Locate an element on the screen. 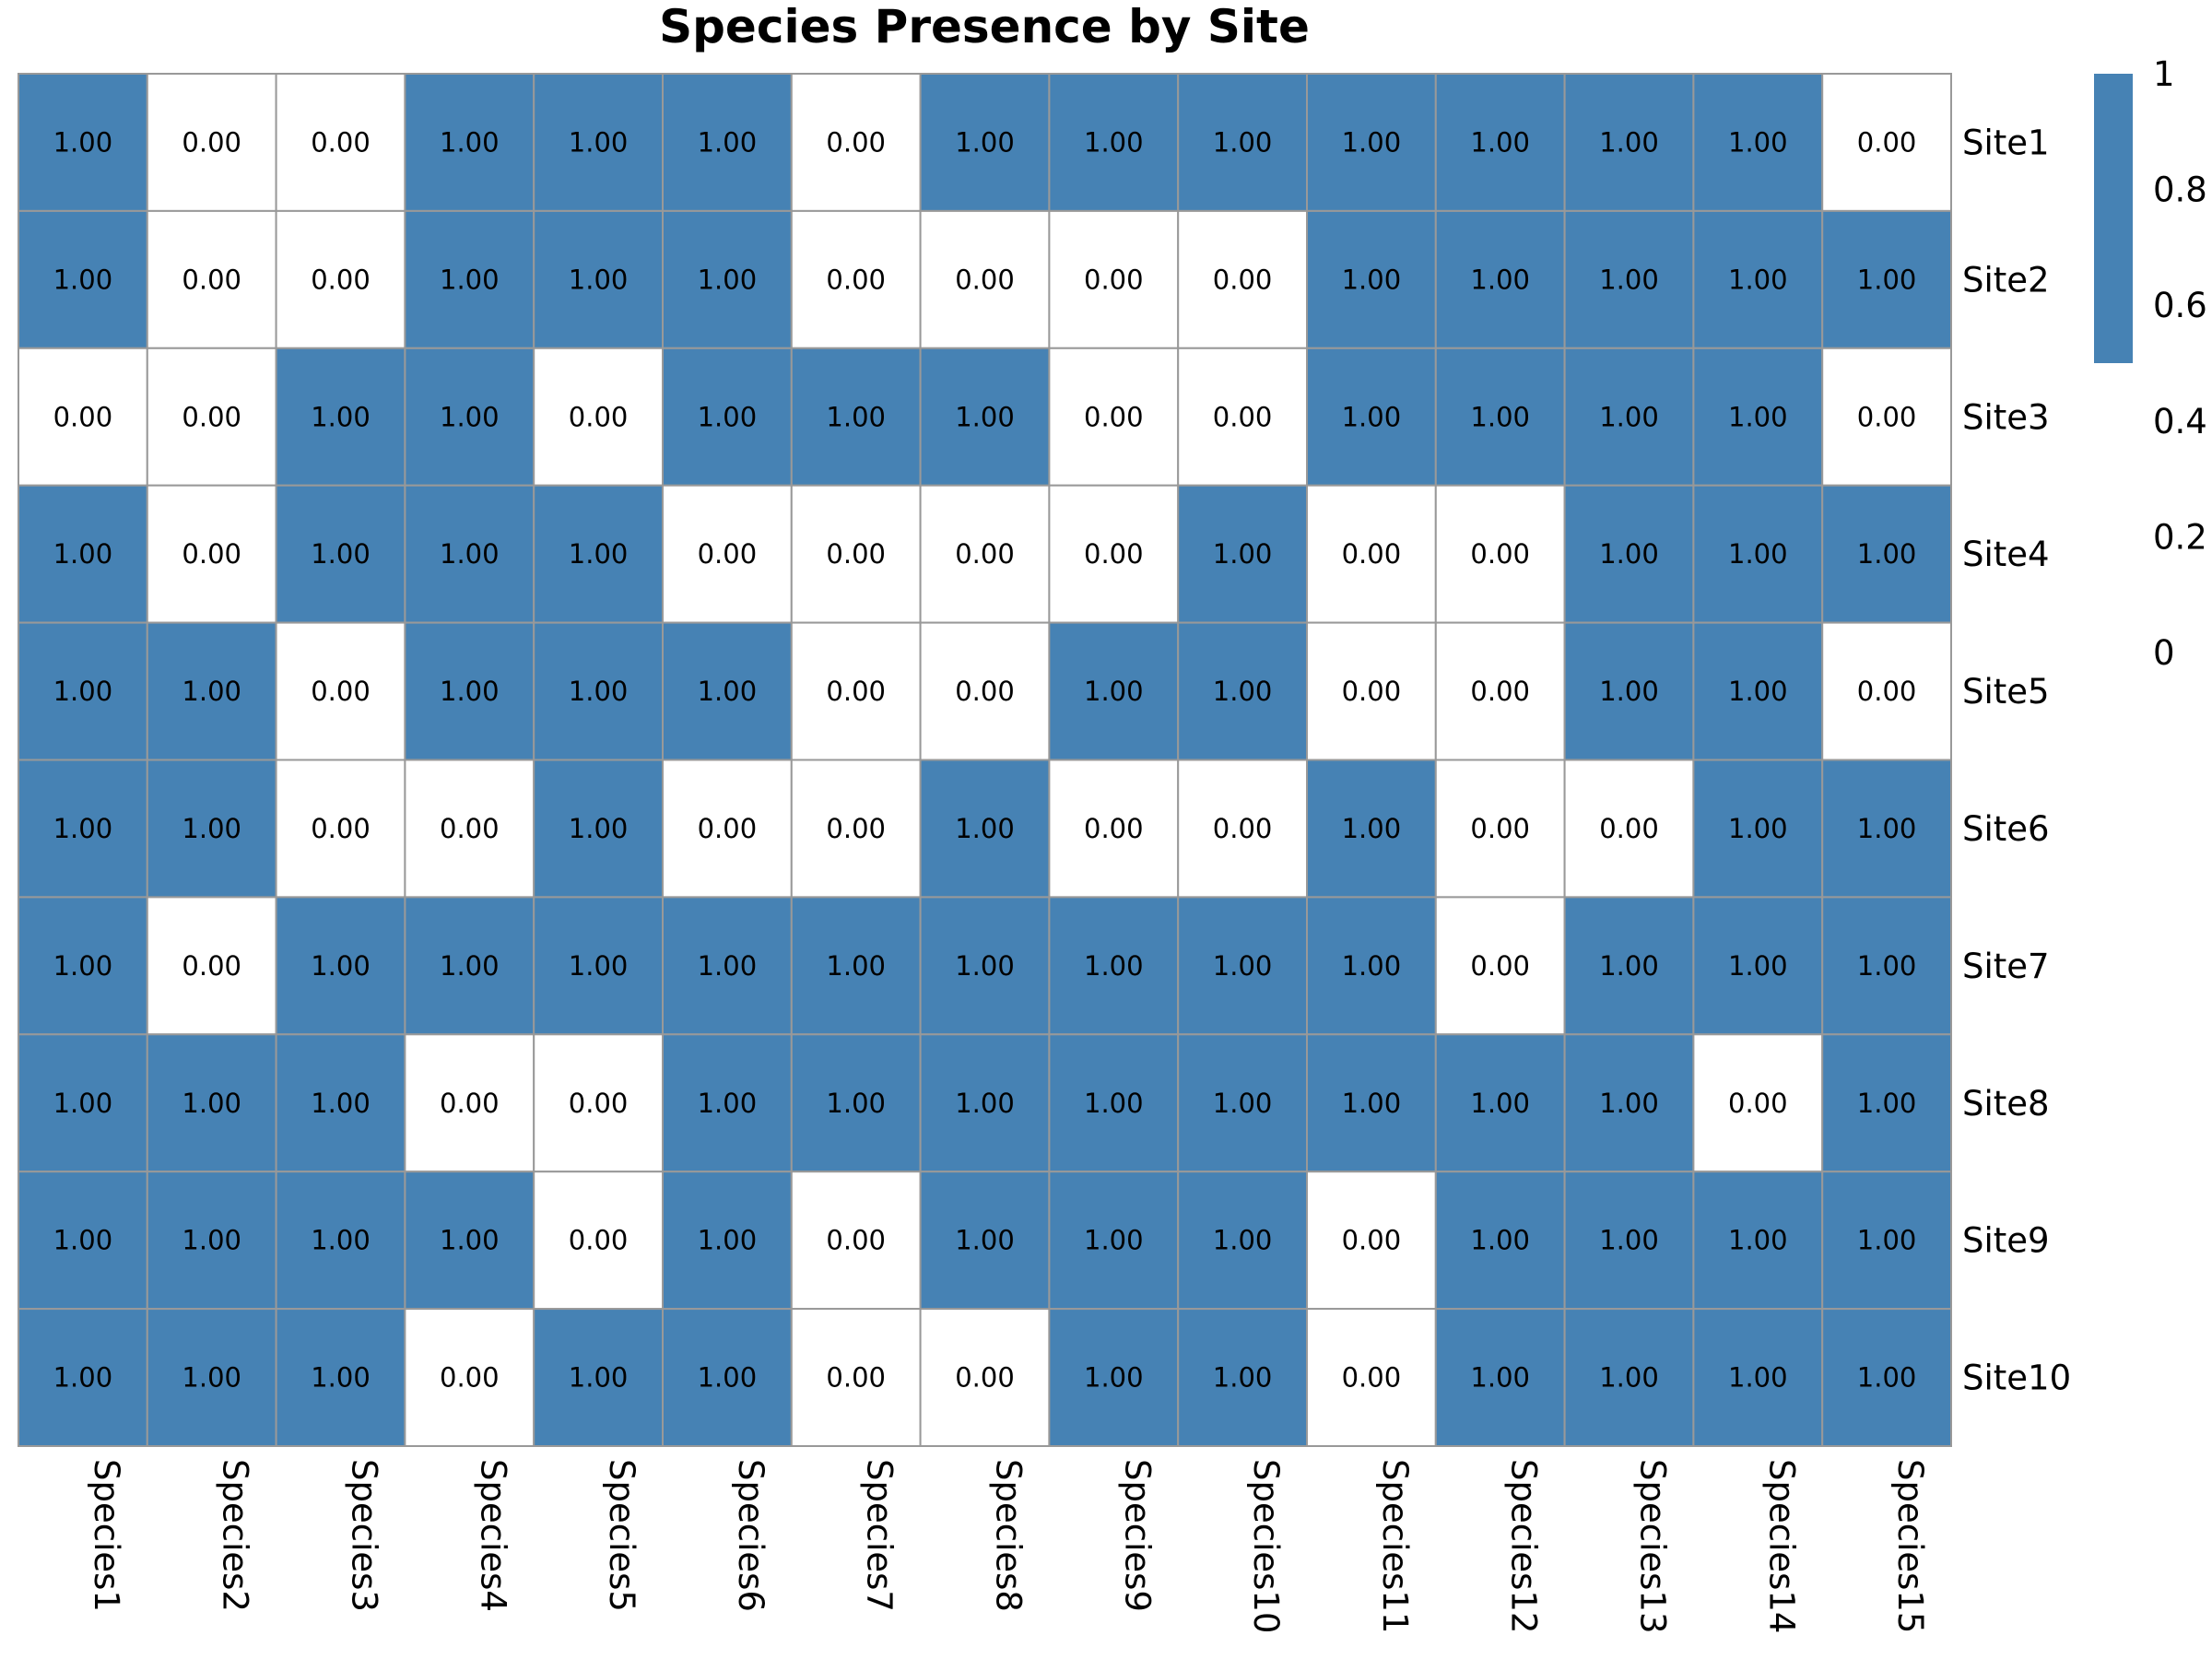 This screenshot has height=1659, width=2212. x-tick-label: Species13 is located at coordinates (1653, 1546).